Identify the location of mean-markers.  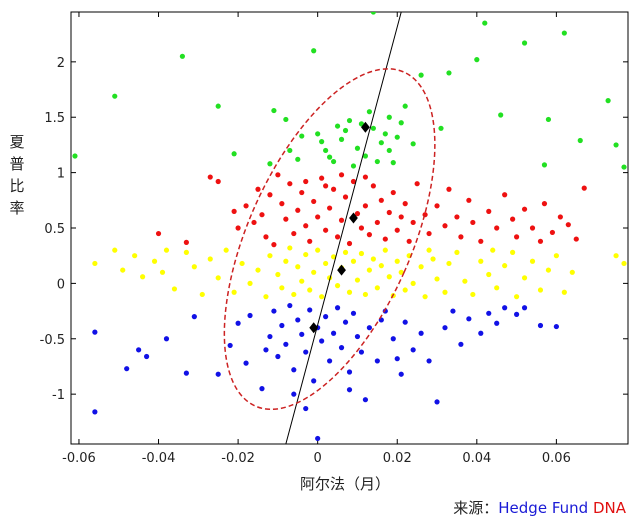
(339, 227).